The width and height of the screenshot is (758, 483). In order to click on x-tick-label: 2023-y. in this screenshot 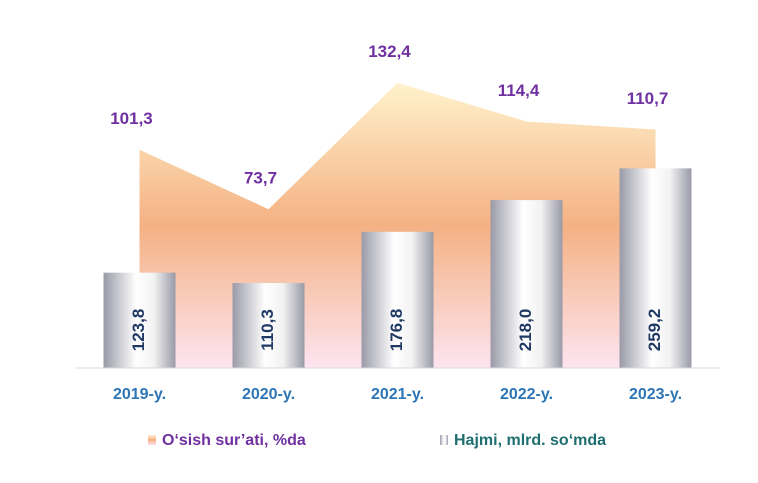, I will do `click(655, 394)`.